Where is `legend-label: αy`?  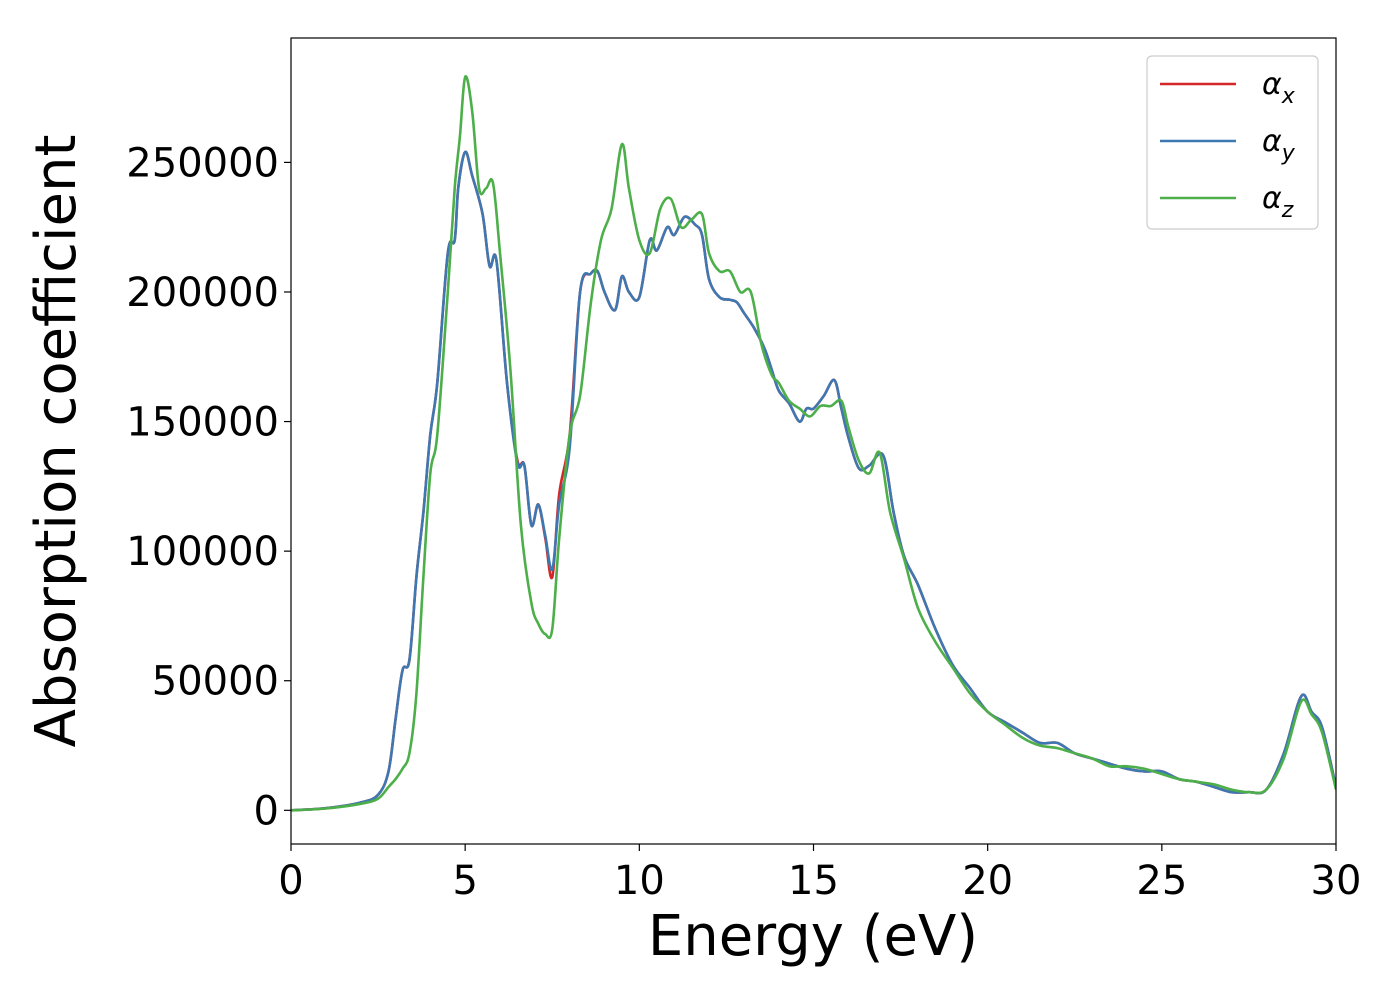
legend-label: αy is located at coordinates (1279, 145).